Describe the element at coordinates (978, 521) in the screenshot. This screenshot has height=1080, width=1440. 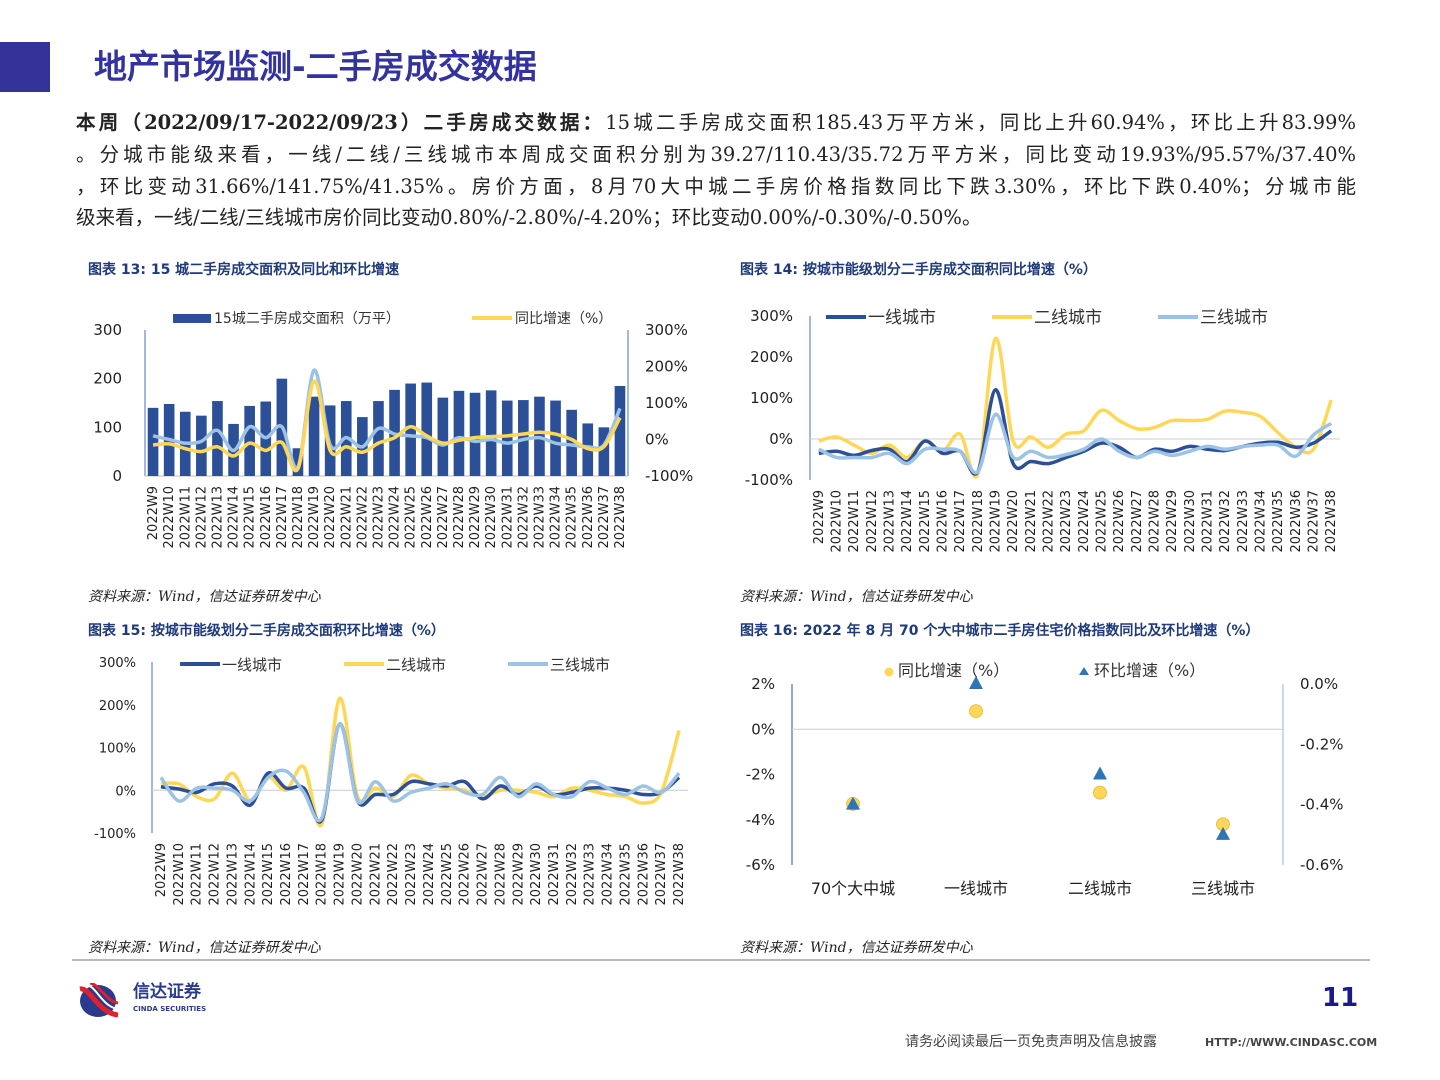
I see `x-tick-label: 2022W18` at that location.